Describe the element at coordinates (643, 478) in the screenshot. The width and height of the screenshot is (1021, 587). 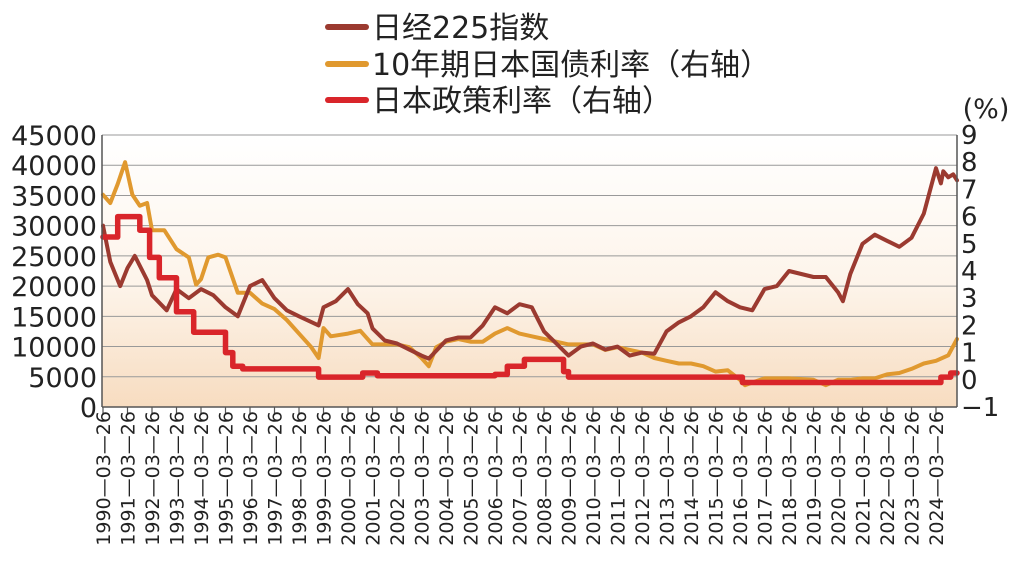
I see `x-tick-label: 2012—03—26` at that location.